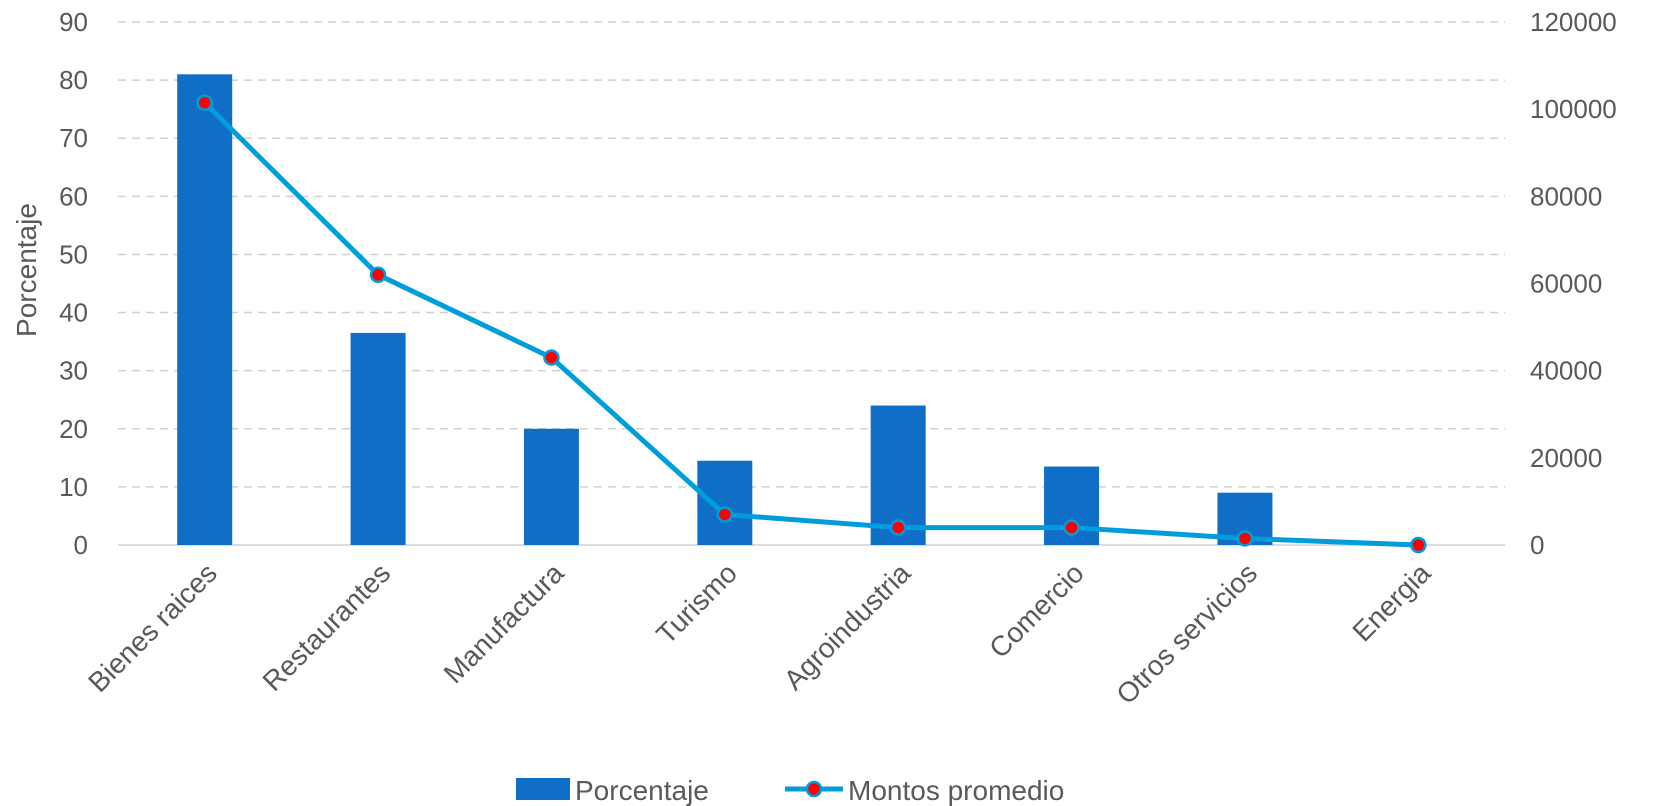 Image resolution: width=1655 pixels, height=806 pixels. Describe the element at coordinates (814, 789) in the screenshot. I see `legend-line-marker` at that location.